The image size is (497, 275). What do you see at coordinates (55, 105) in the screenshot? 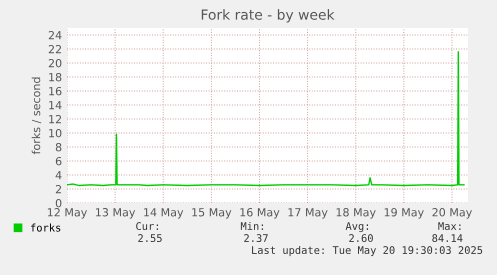
I see `y-tick-label: 14` at bounding box center [55, 105].